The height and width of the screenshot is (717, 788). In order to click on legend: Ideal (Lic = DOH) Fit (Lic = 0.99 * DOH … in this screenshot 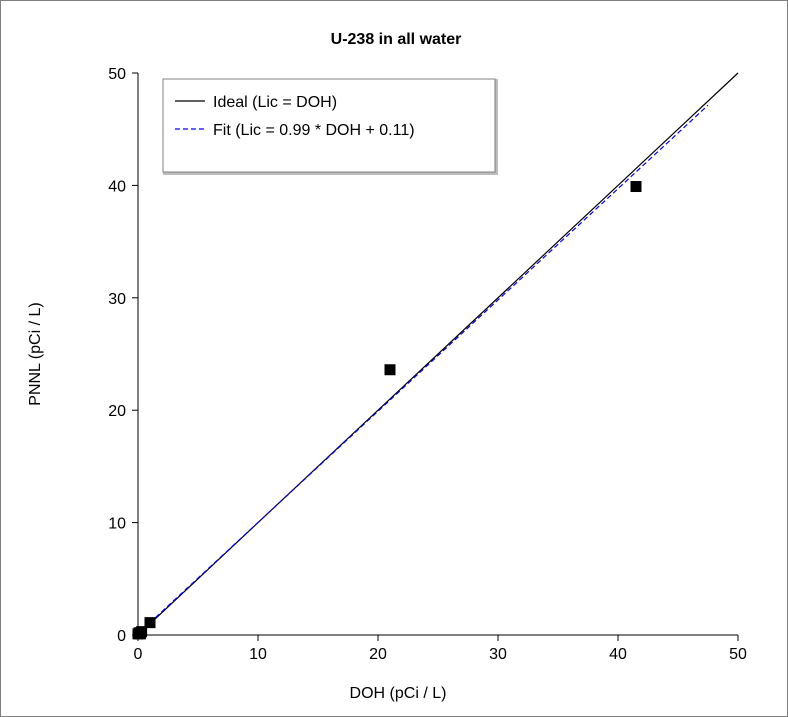, I will do `click(330, 126)`.